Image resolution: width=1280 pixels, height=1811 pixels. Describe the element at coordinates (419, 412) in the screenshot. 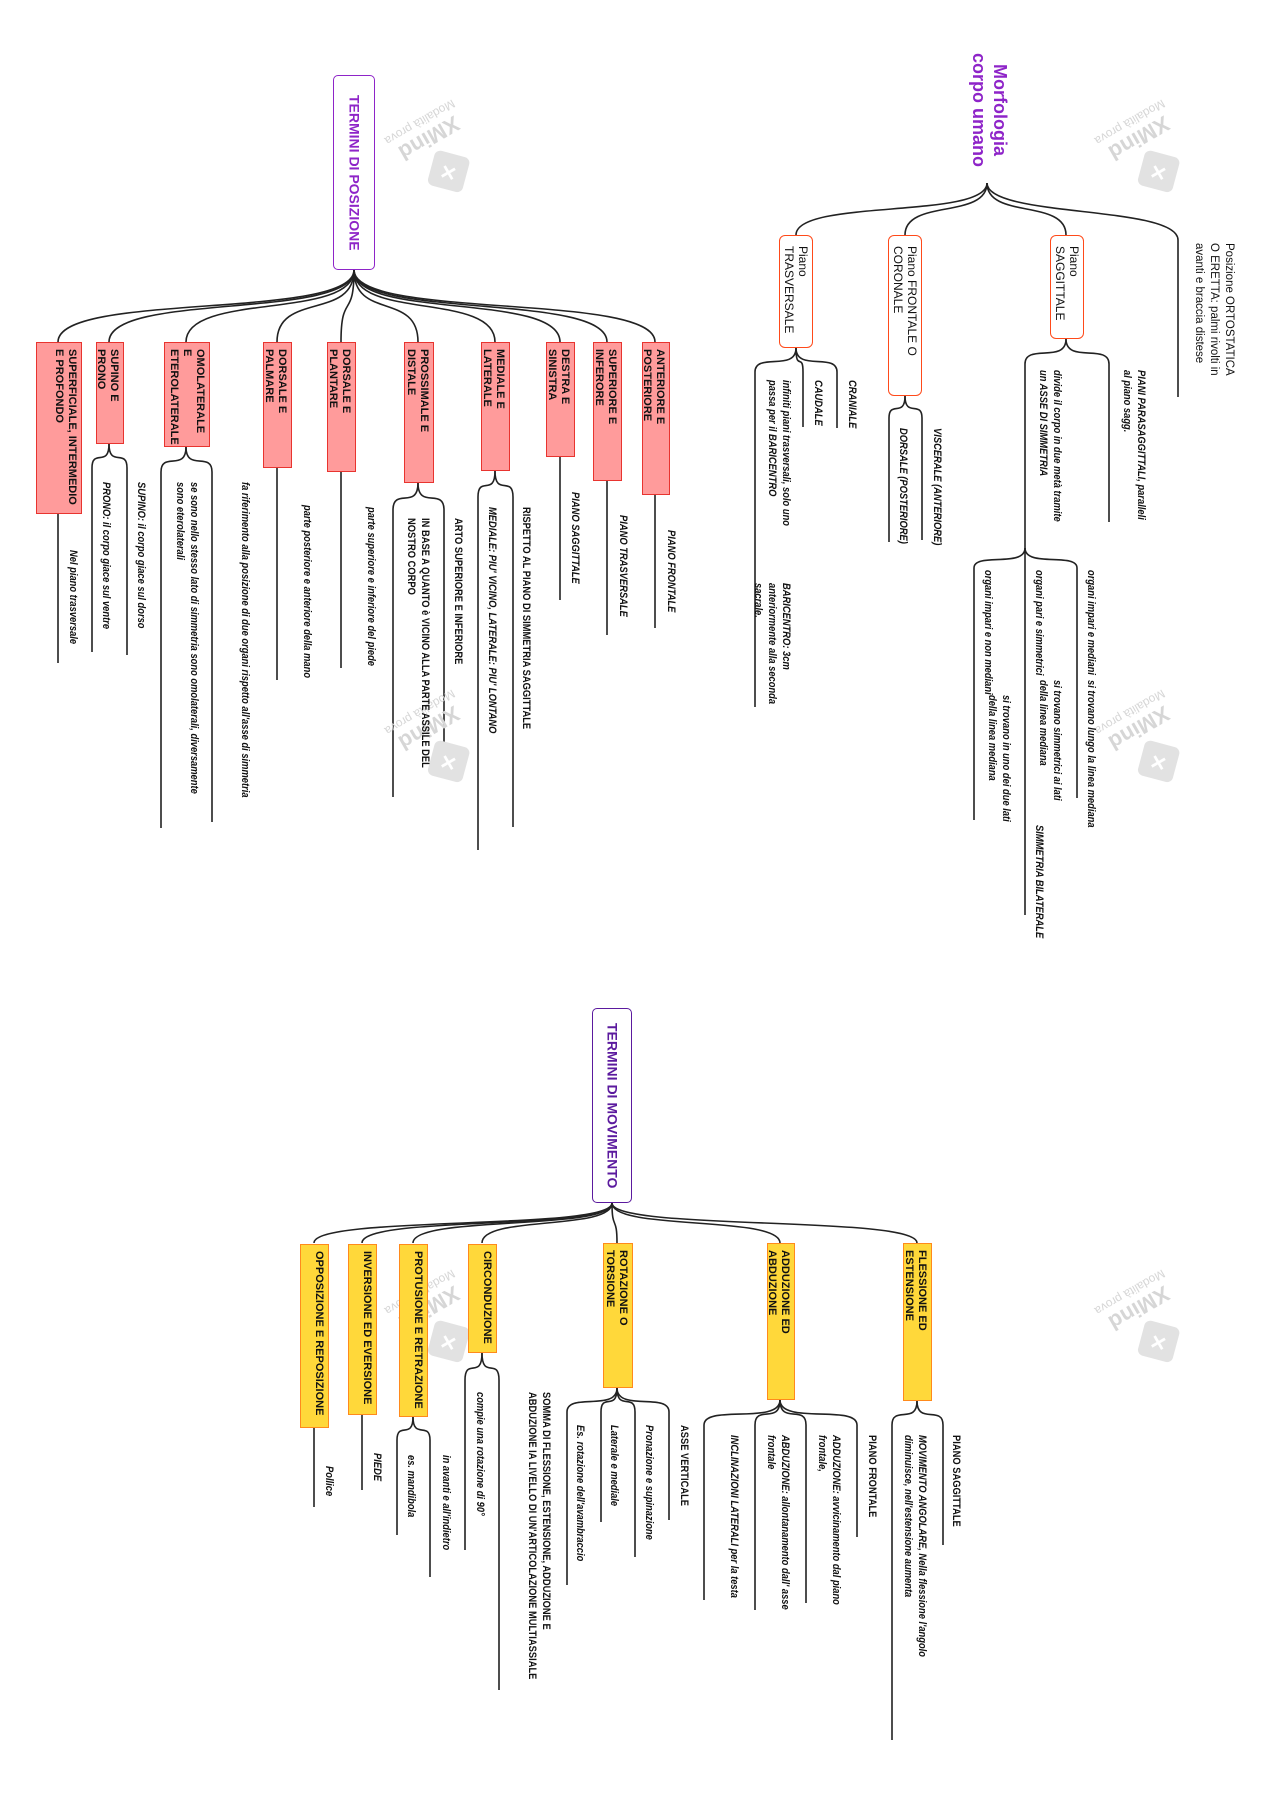

I see `topic-prossimale-distale: PROSSIMALE E DISTALE` at that location.